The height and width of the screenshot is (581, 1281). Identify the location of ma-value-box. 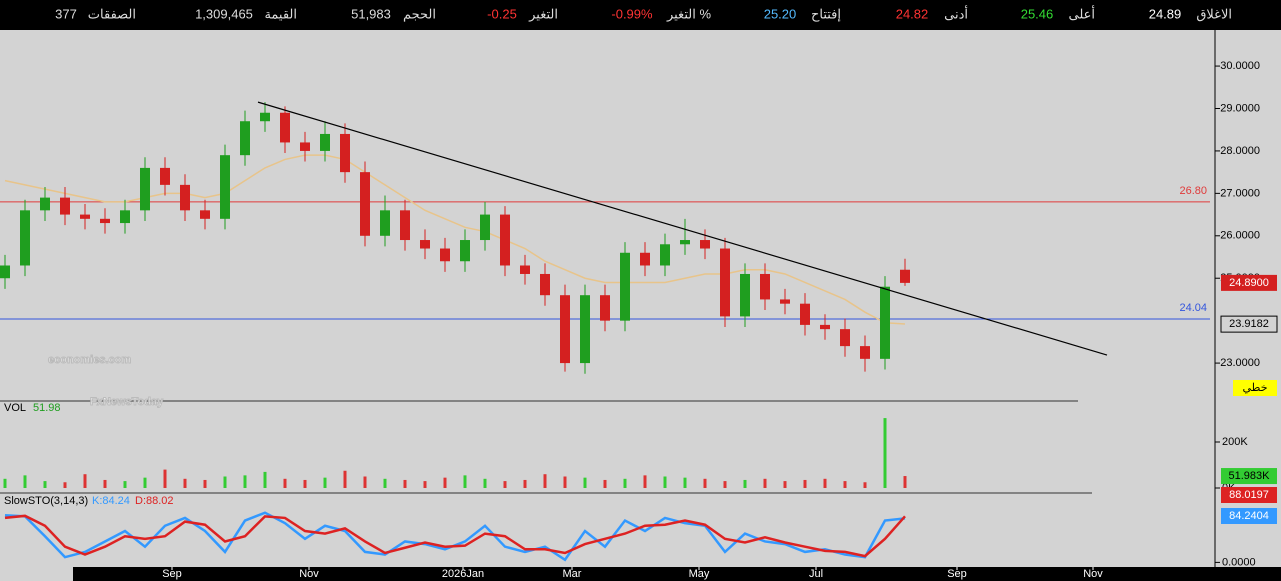
(1249, 324).